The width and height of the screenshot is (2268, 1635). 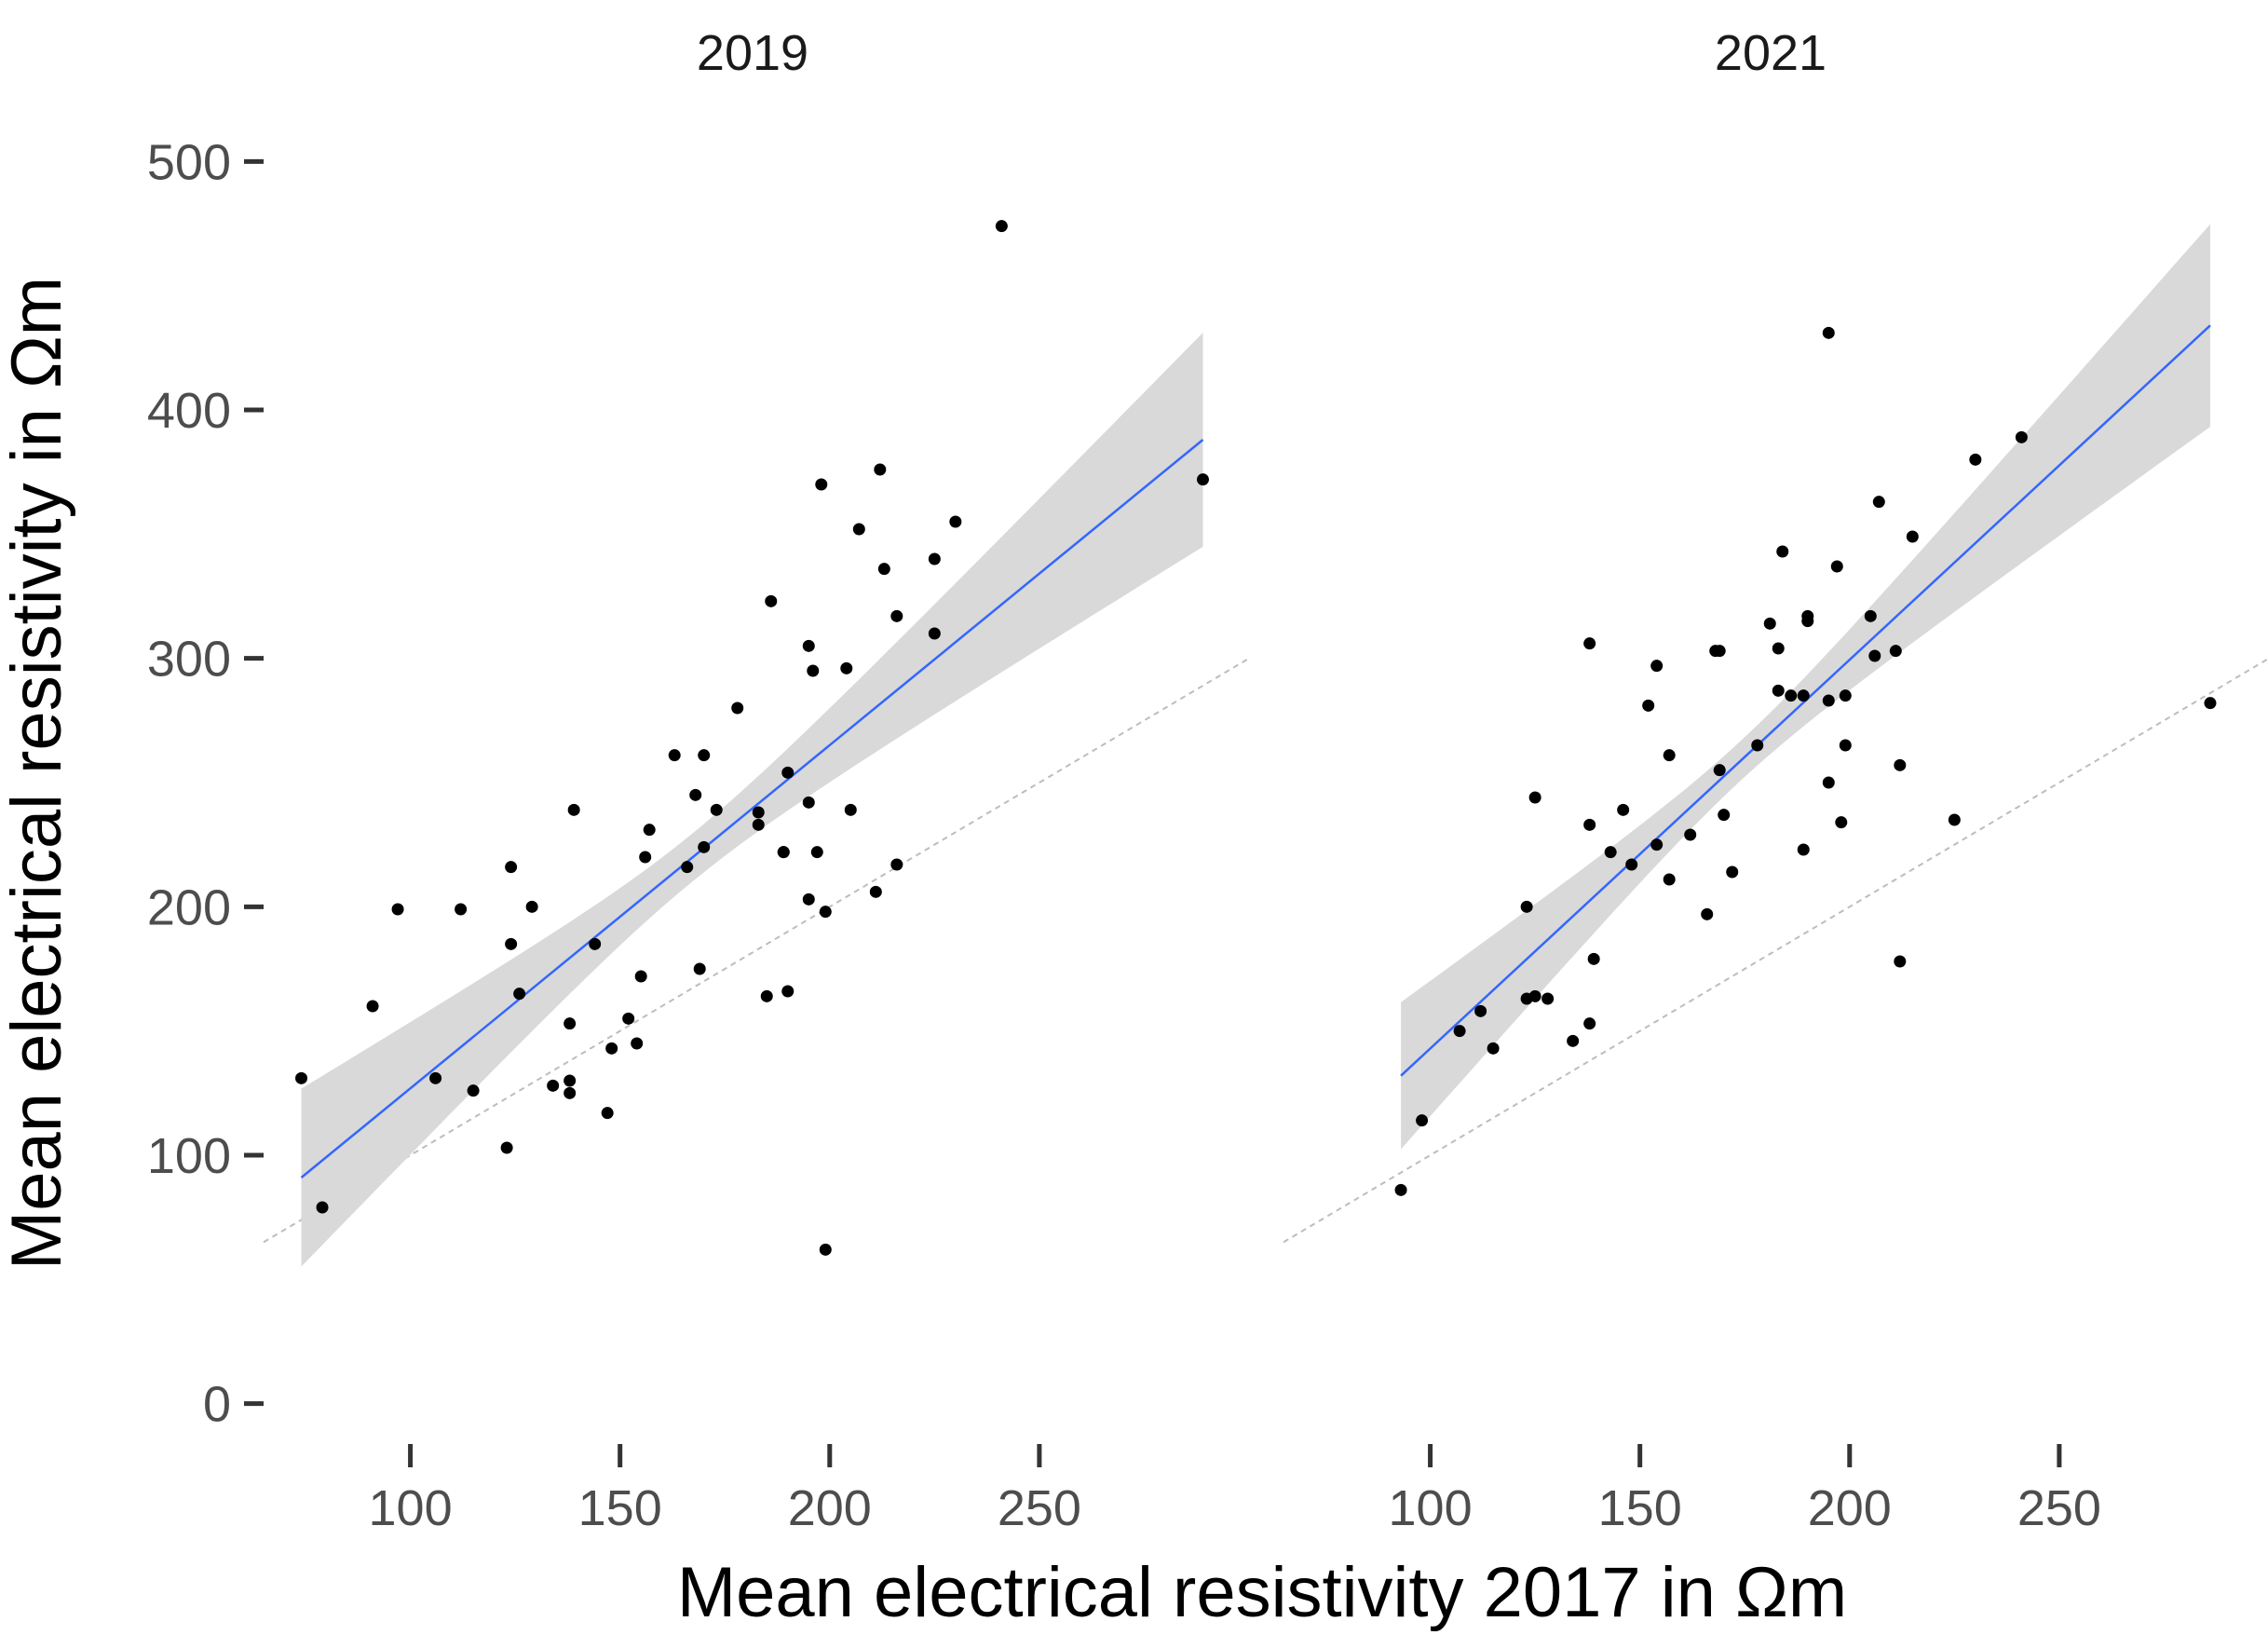 What do you see at coordinates (1771, 53) in the screenshot?
I see `facet-title: 2021` at bounding box center [1771, 53].